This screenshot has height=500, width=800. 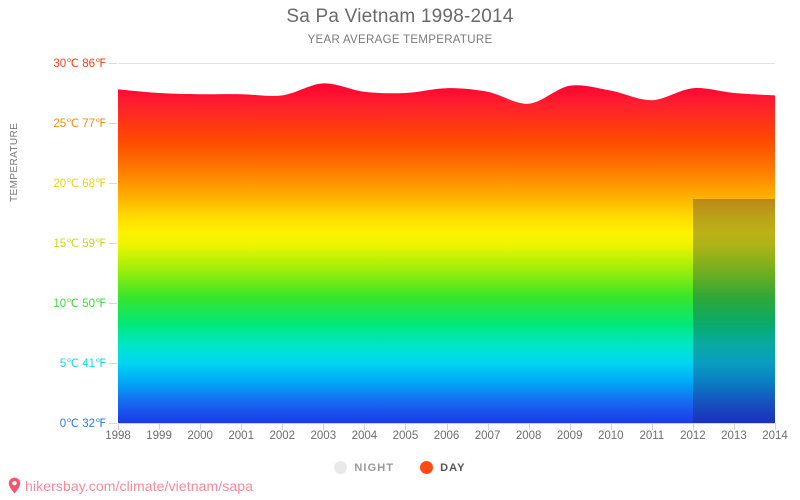 What do you see at coordinates (79, 244) in the screenshot?
I see `y-axis-label: 15℃ 59℉` at bounding box center [79, 244].